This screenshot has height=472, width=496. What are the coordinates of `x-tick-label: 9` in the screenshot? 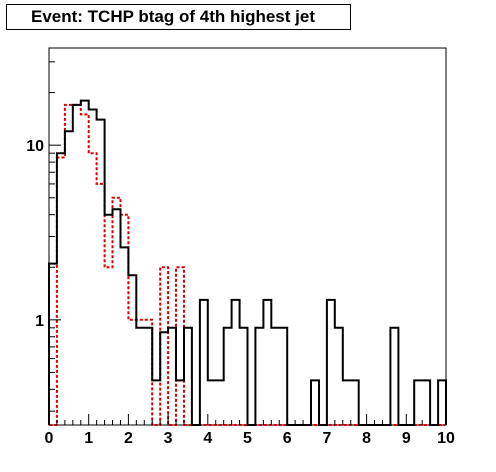 It's located at (406, 438).